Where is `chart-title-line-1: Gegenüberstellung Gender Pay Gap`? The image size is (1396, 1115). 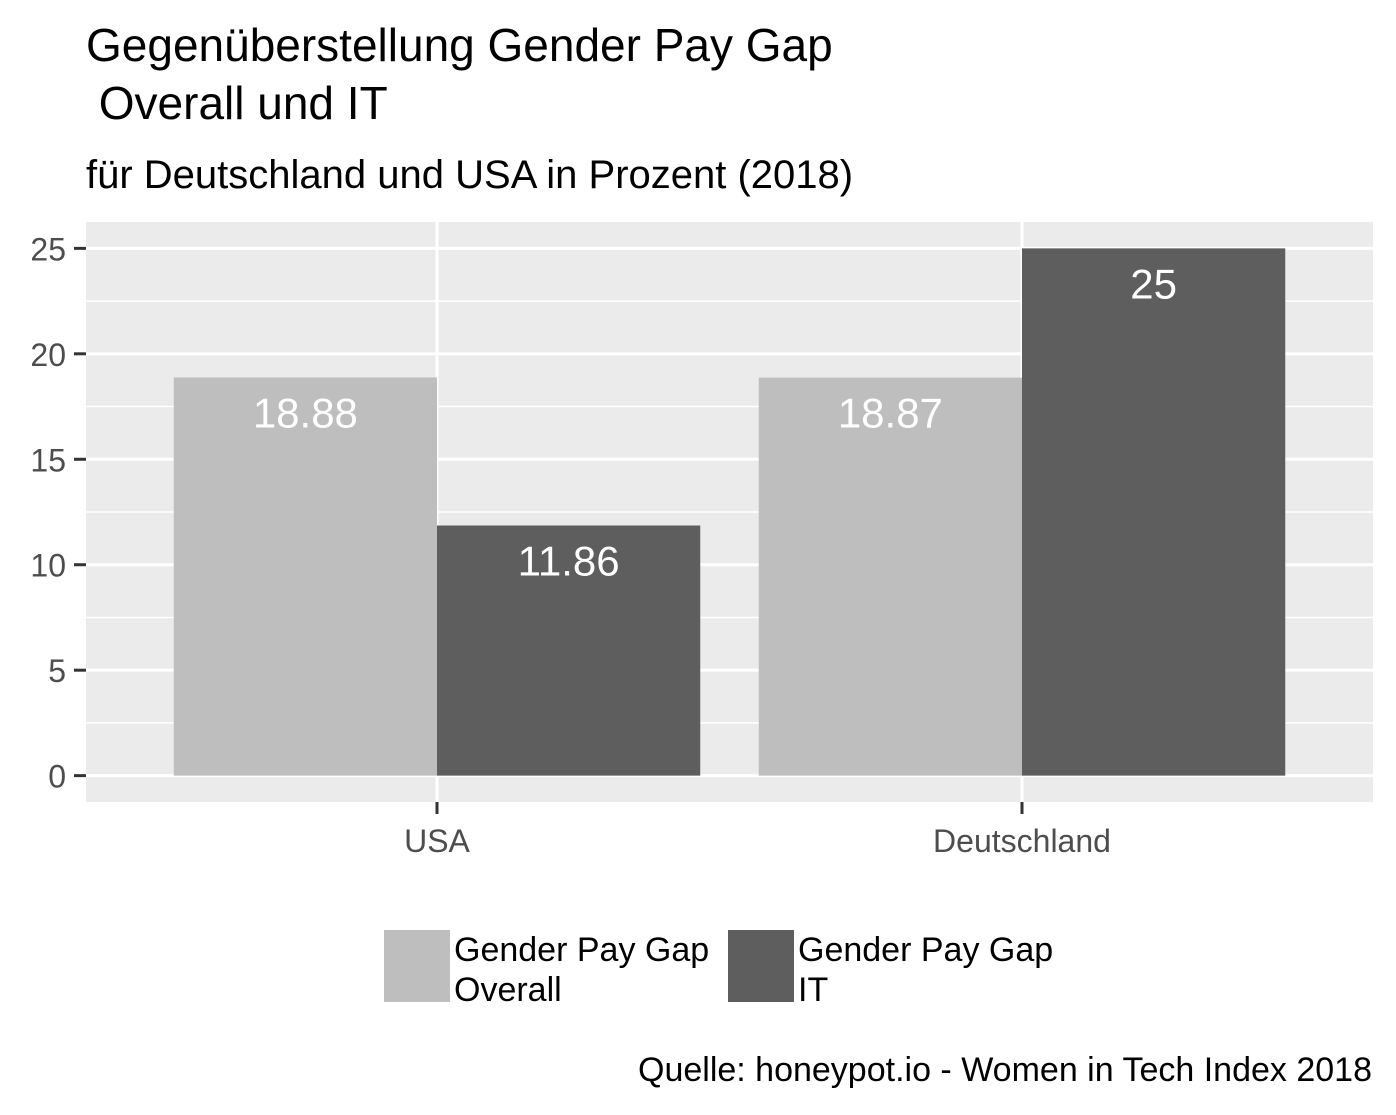 chart-title-line-1: Gegenüberstellung Gender Pay Gap is located at coordinates (459, 45).